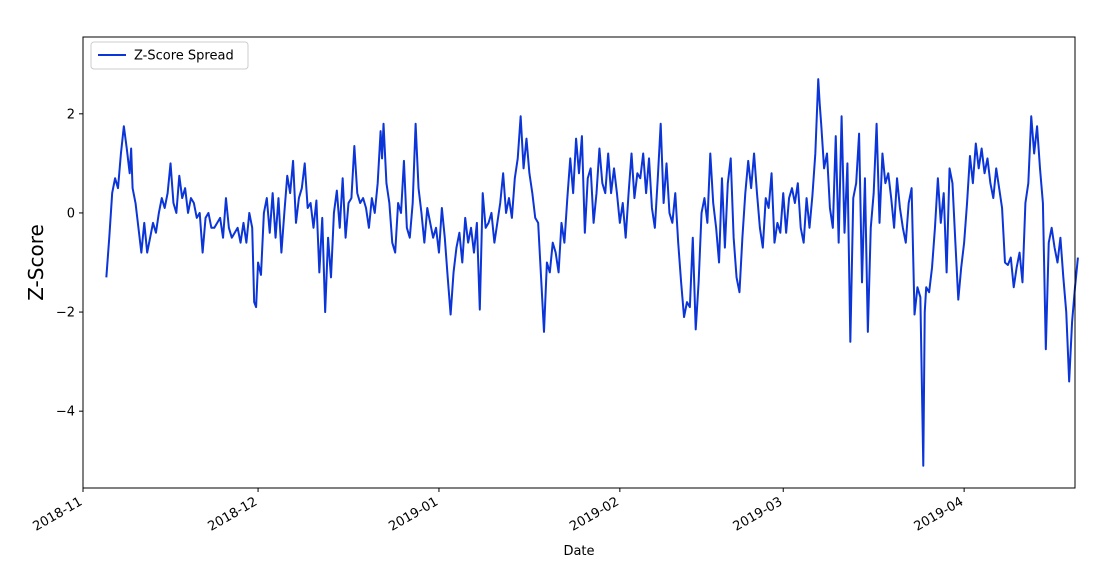  What do you see at coordinates (65, 313) in the screenshot?
I see `y-tick-label: −2` at bounding box center [65, 313].